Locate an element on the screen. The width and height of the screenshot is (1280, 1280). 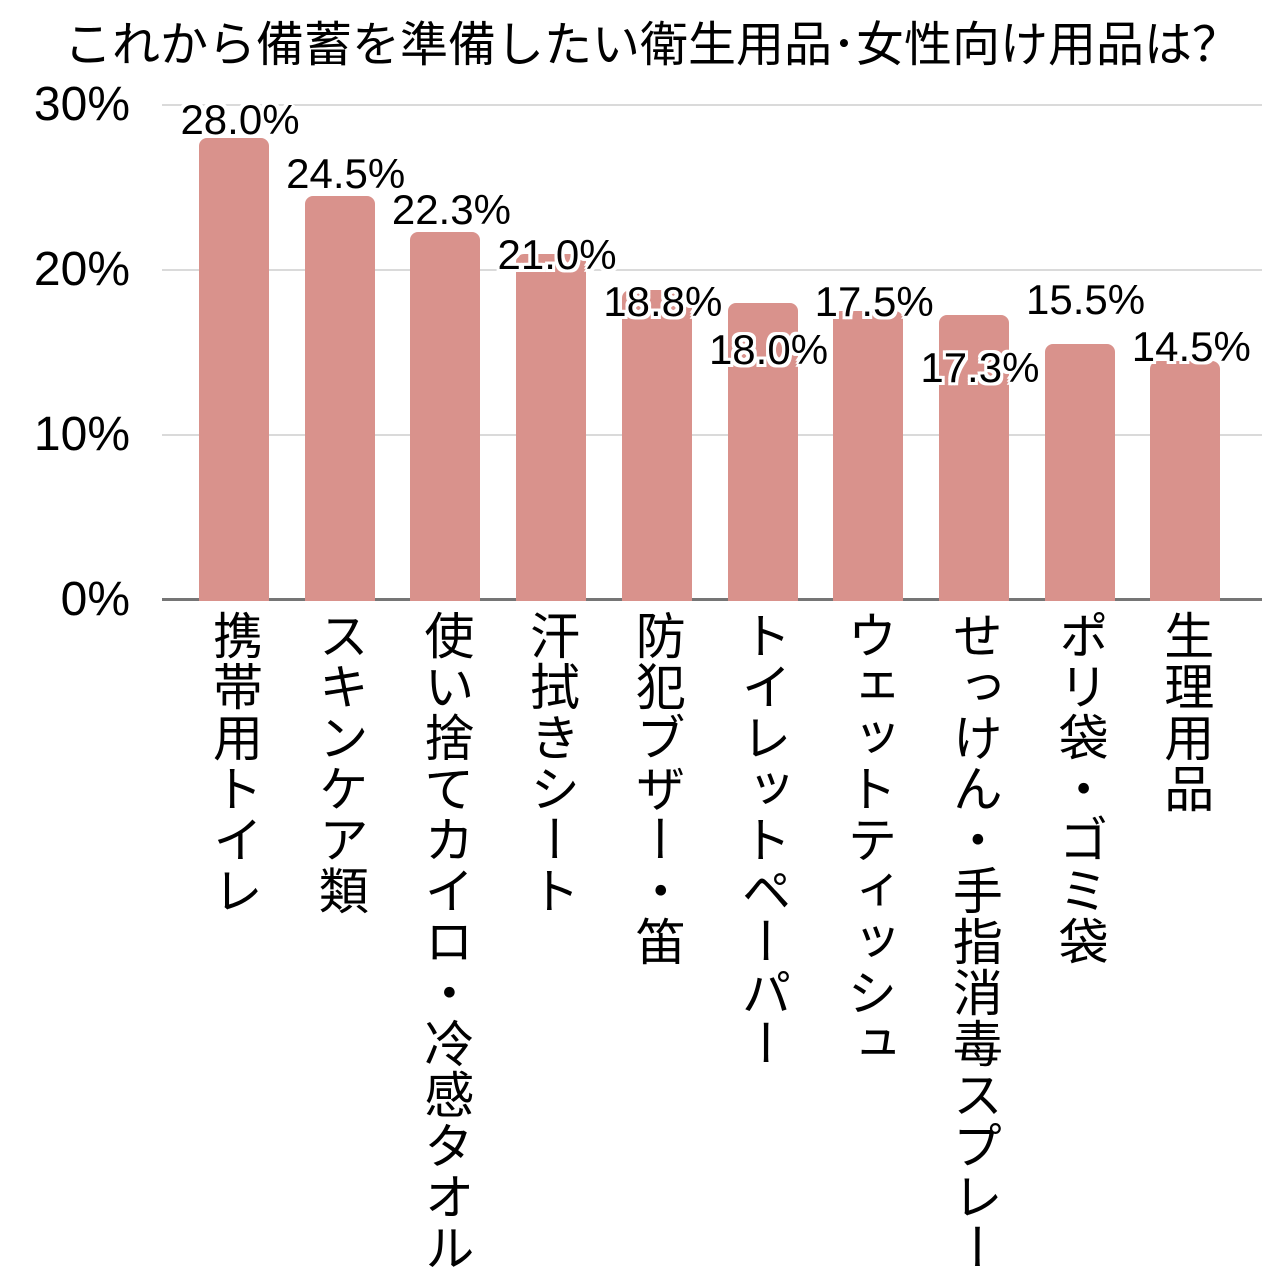
bar-value-label: 17.3% is located at coordinates (980, 367).